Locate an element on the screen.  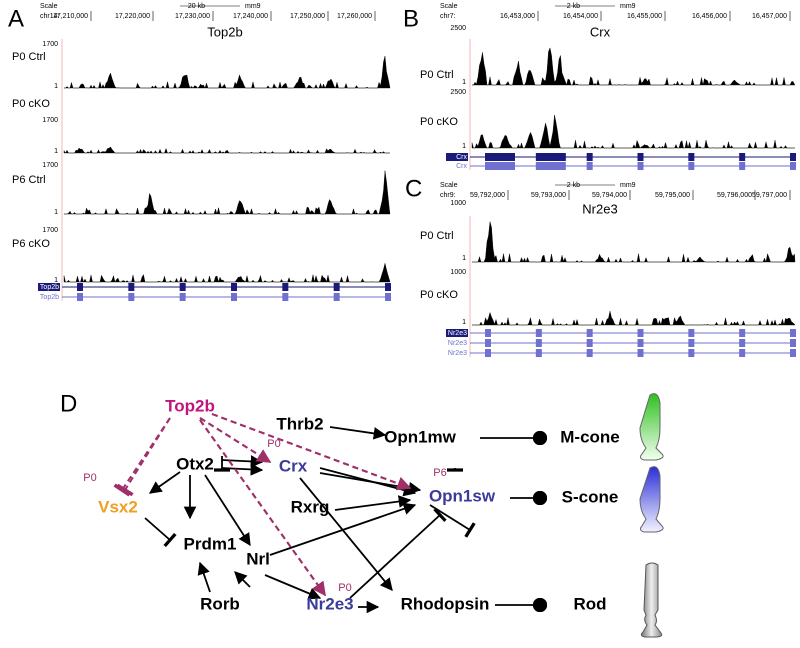
track-name: P6 cKO is located at coordinates (31, 244).